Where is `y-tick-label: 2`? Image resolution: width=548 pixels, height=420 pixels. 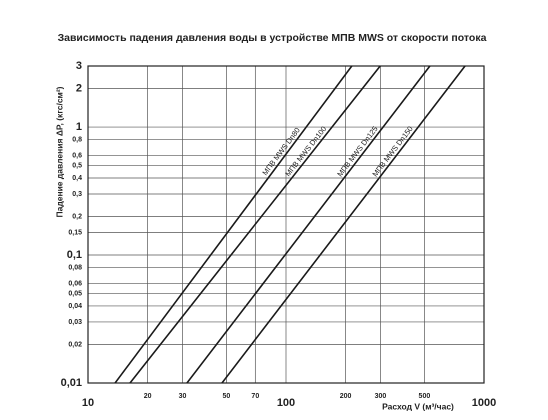 y-tick-label: 2 is located at coordinates (79, 88).